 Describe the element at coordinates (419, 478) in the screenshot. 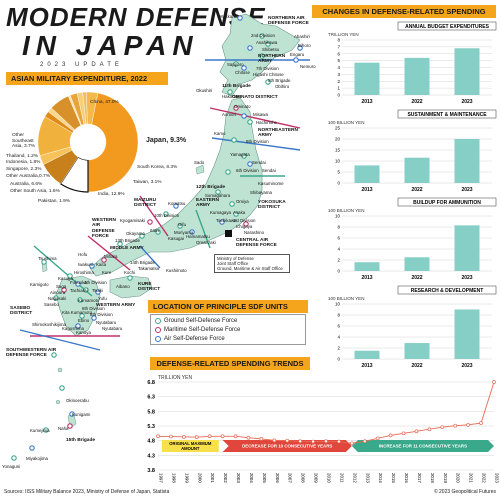

I see `line-chart-xtick: 2017` at that location.